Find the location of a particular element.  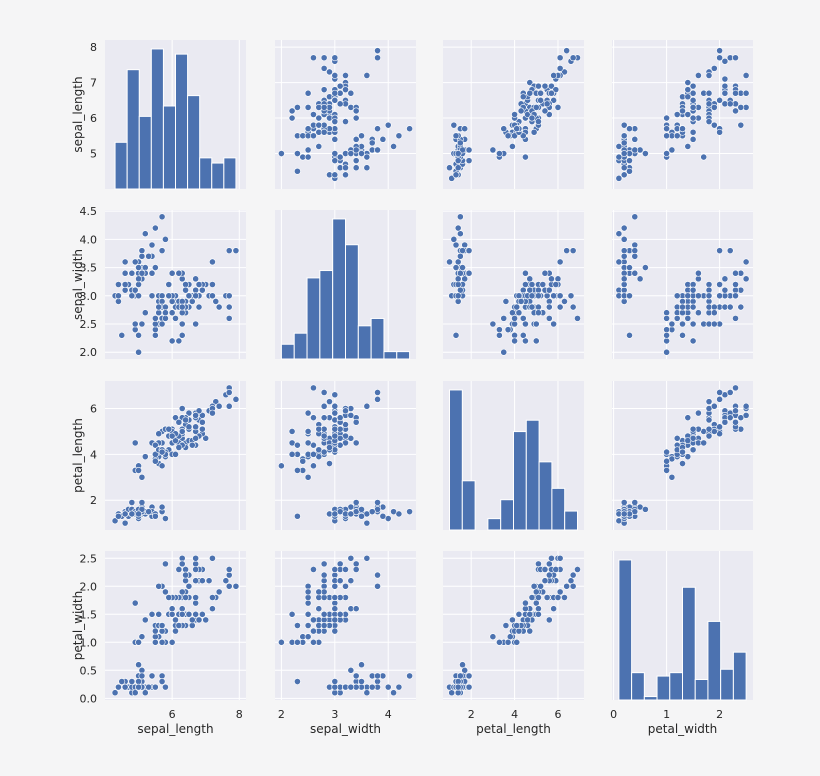

panel-petal_width-vs-petal_width is located at coordinates (682, 626).